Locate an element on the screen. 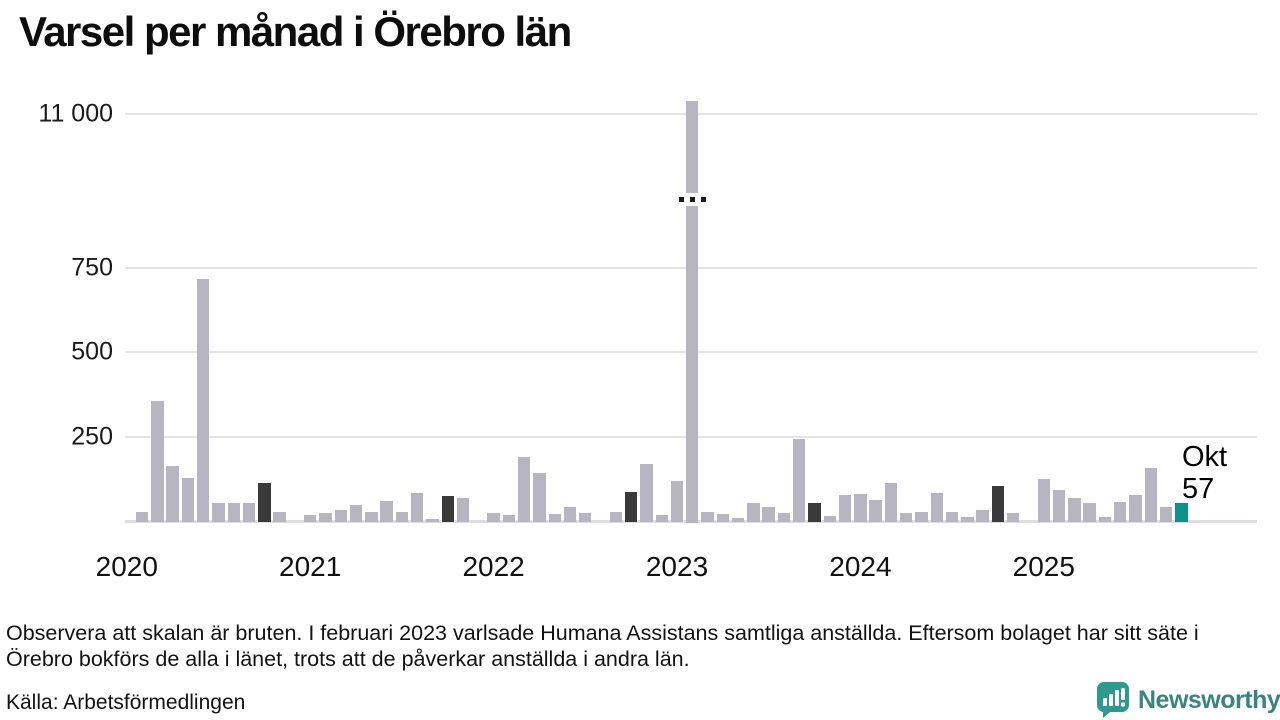 Image resolution: width=1280 pixels, height=720 pixels. logo-wordmark: Newsworthy is located at coordinates (1209, 699).